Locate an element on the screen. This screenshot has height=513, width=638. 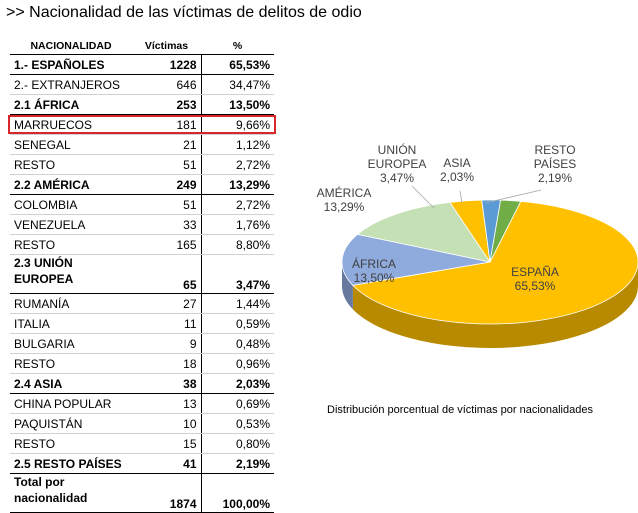
nationality-cell: 2.4 ASIA is located at coordinates (71, 383).